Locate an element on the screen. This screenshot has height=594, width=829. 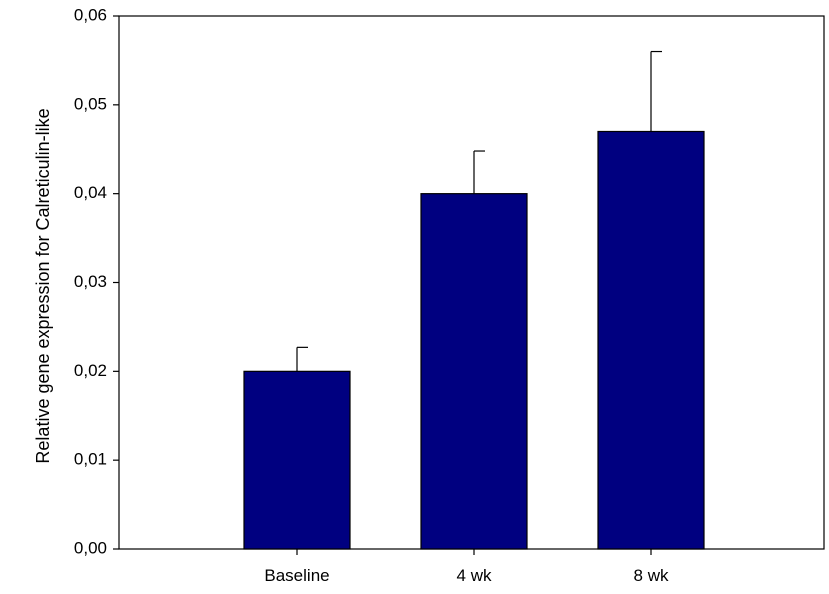
x-tick-label: Baseline is located at coordinates (296, 575).